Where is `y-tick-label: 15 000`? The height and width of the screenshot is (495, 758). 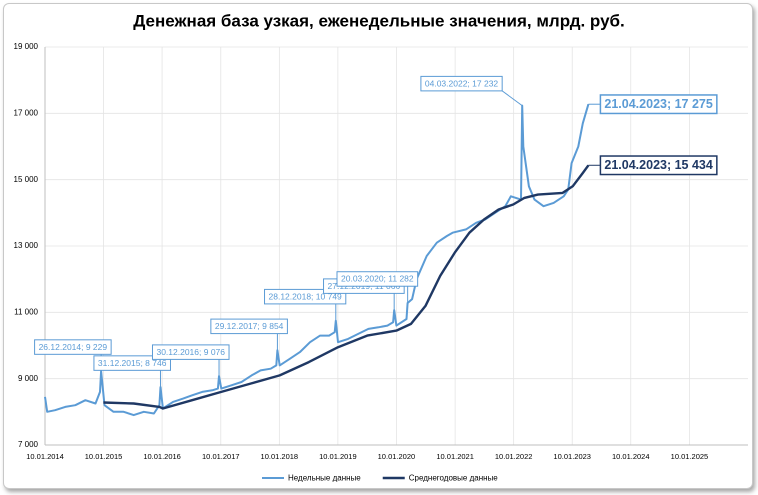
y-tick-label: 15 000 is located at coordinates (26, 179).